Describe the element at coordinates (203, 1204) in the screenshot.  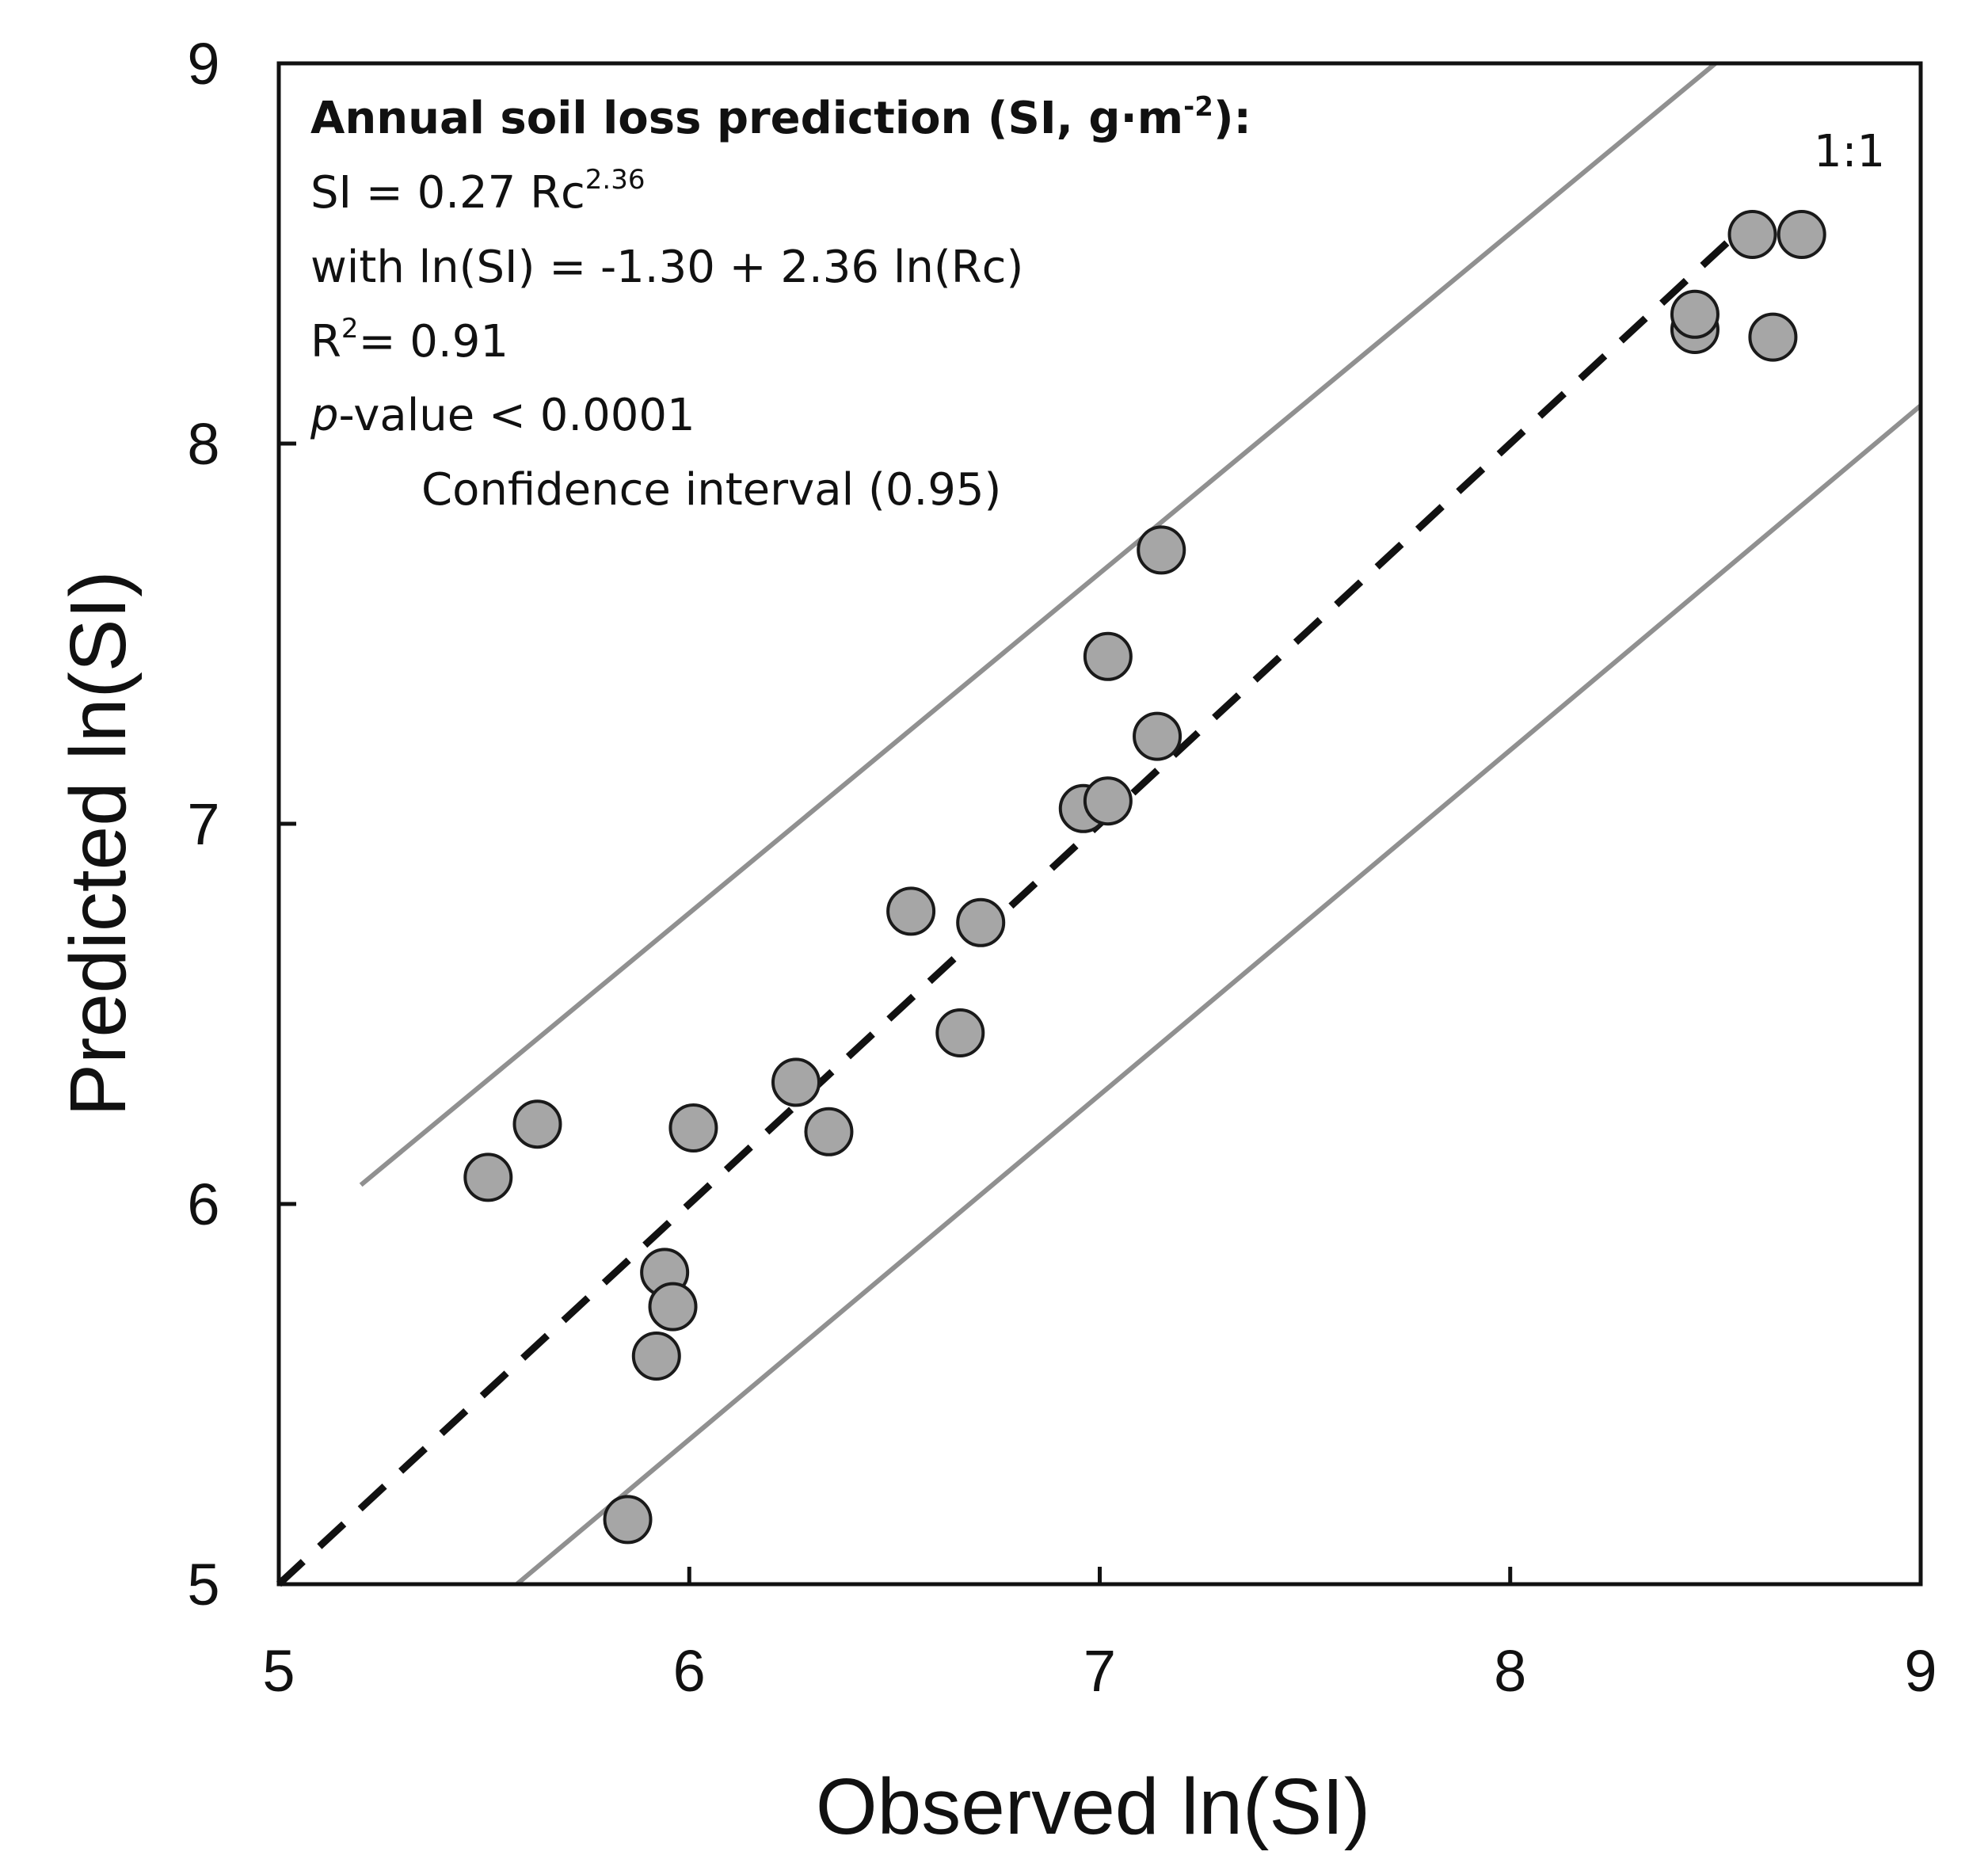
I see `y-tick-label: 6` at that location.